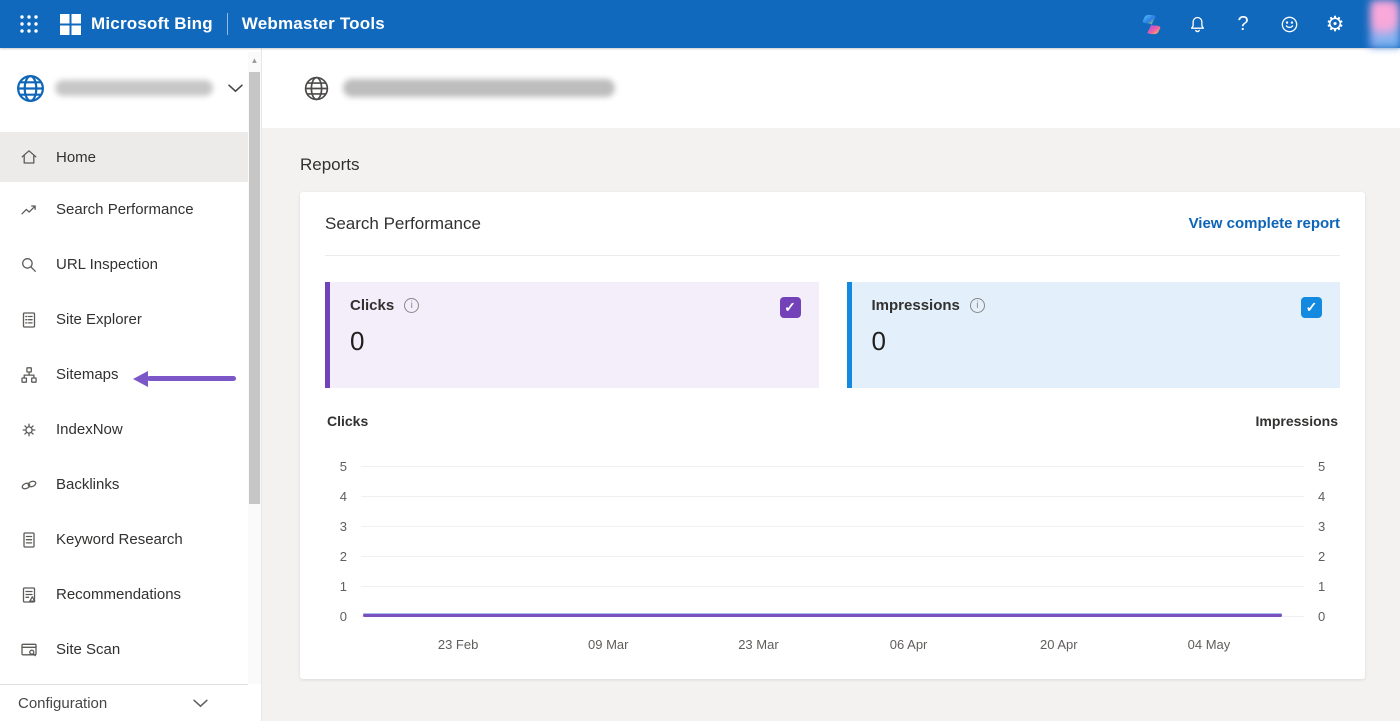  What do you see at coordinates (878, 341) in the screenshot?
I see `impressions-value: 0` at bounding box center [878, 341].